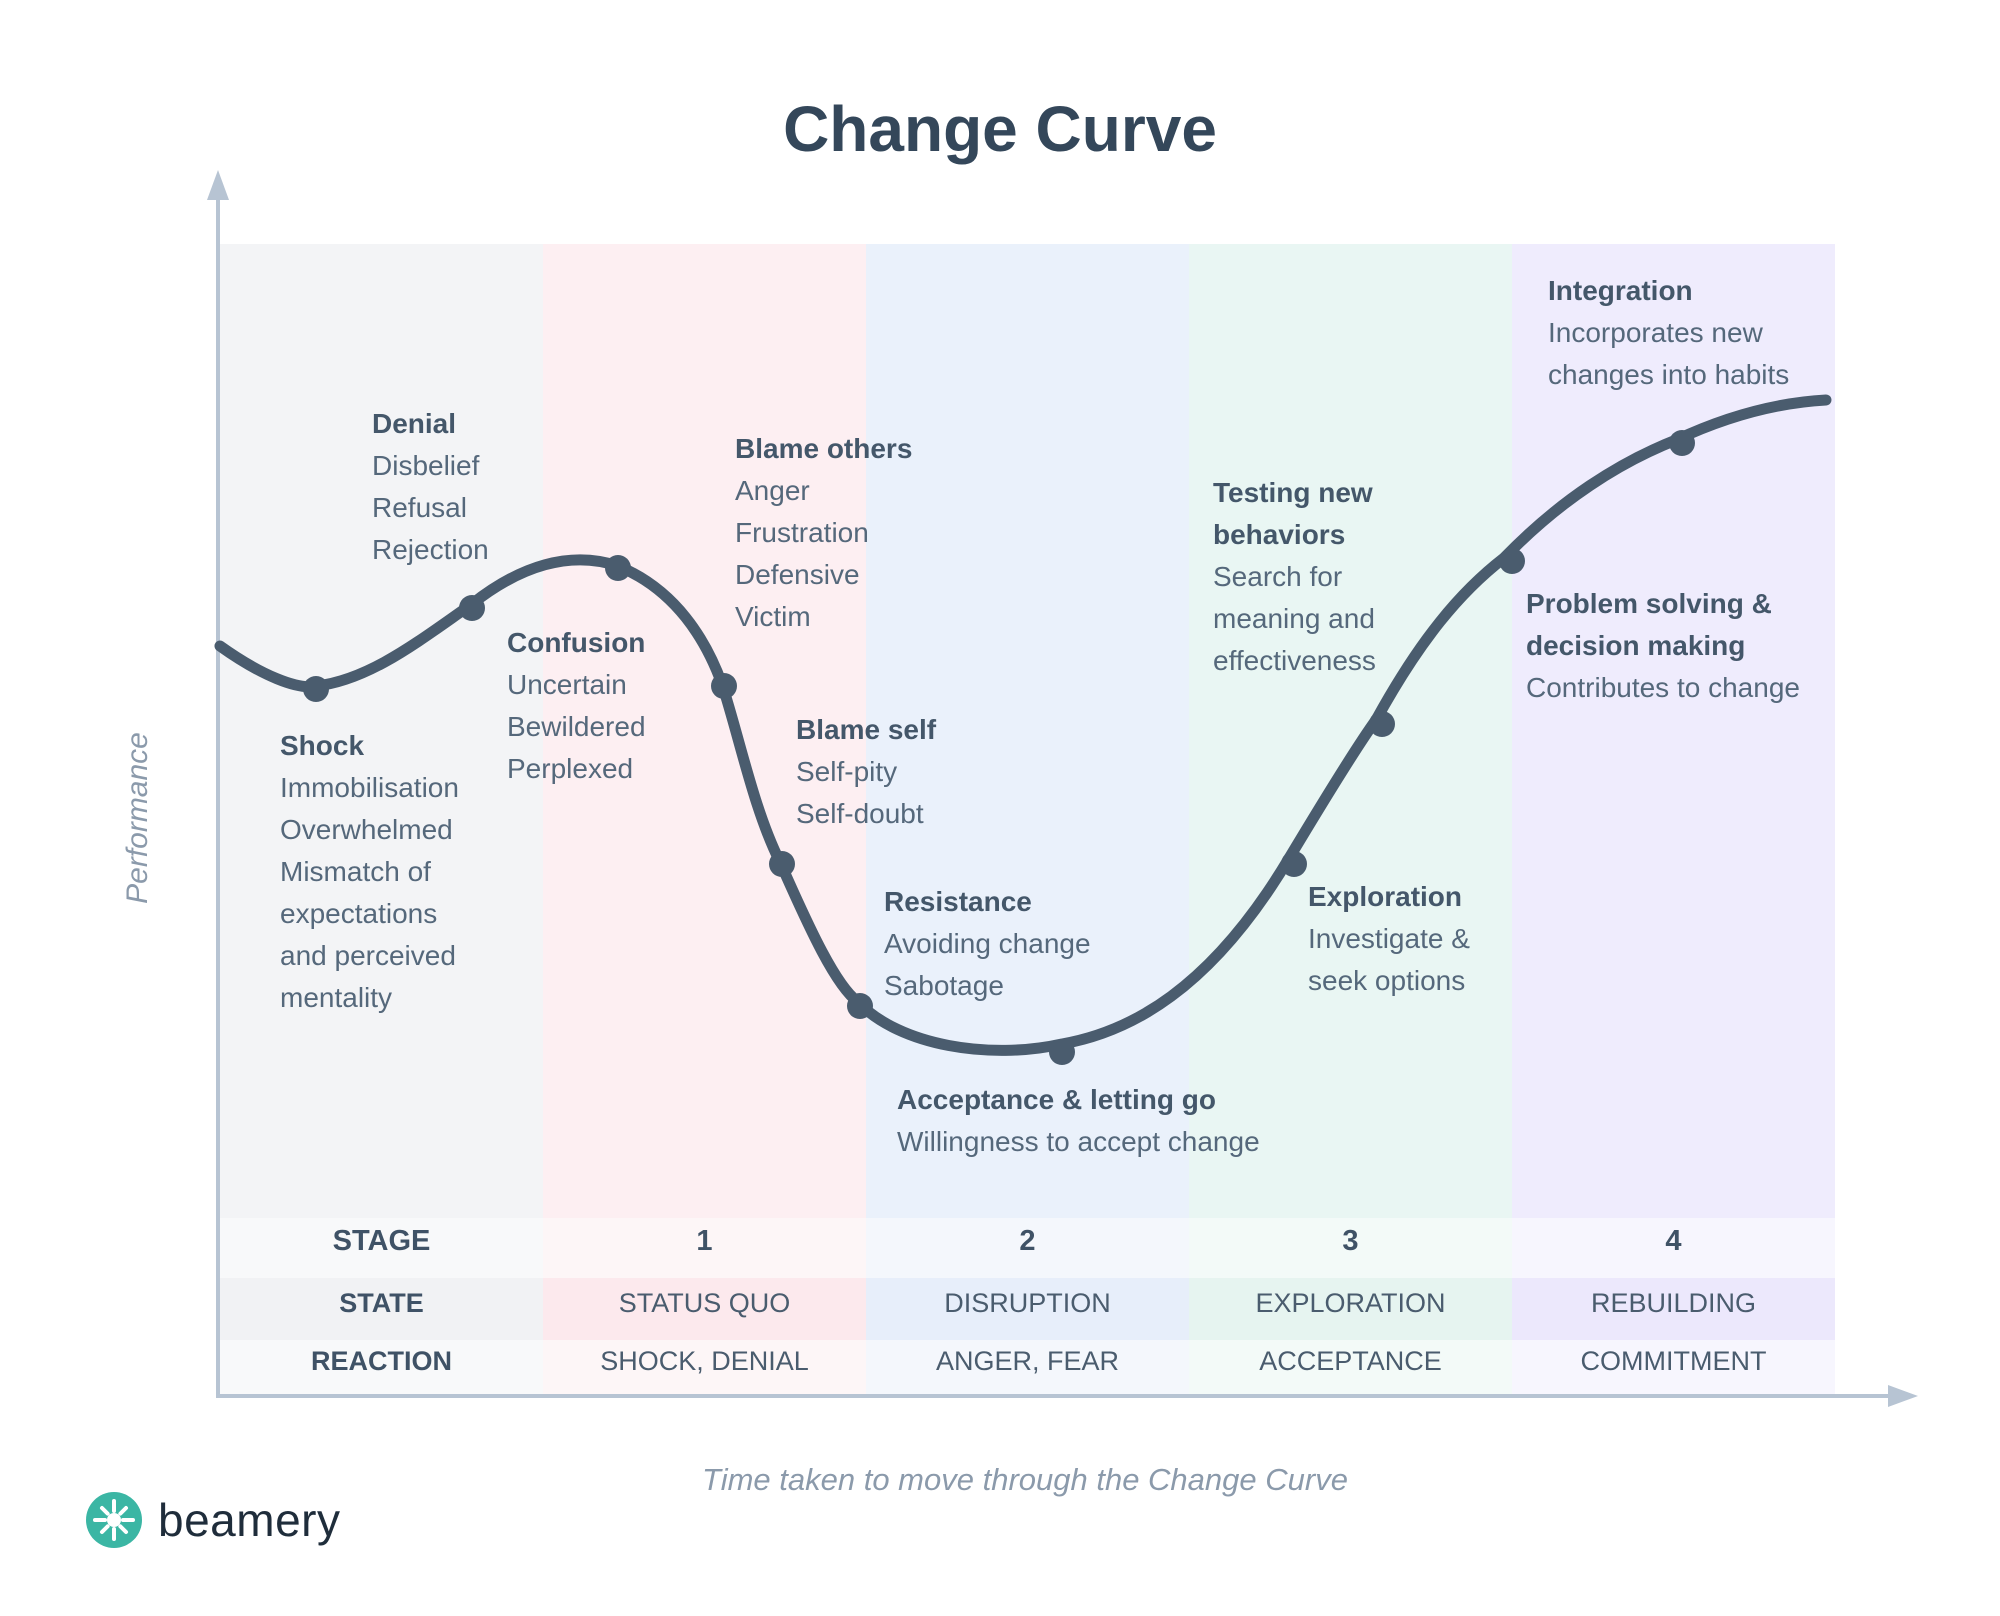 This screenshot has width=2000, height=1616. What do you see at coordinates (1056, 1099) in the screenshot?
I see `annotation-heading: Acceptance & letting go` at bounding box center [1056, 1099].